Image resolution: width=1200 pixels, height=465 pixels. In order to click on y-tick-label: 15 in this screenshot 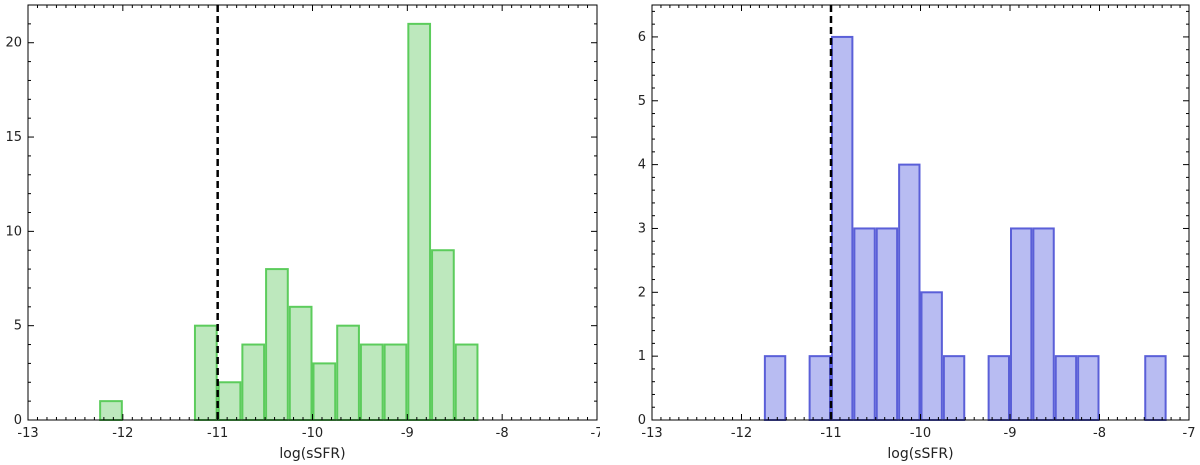, I will do `click(13, 137)`.